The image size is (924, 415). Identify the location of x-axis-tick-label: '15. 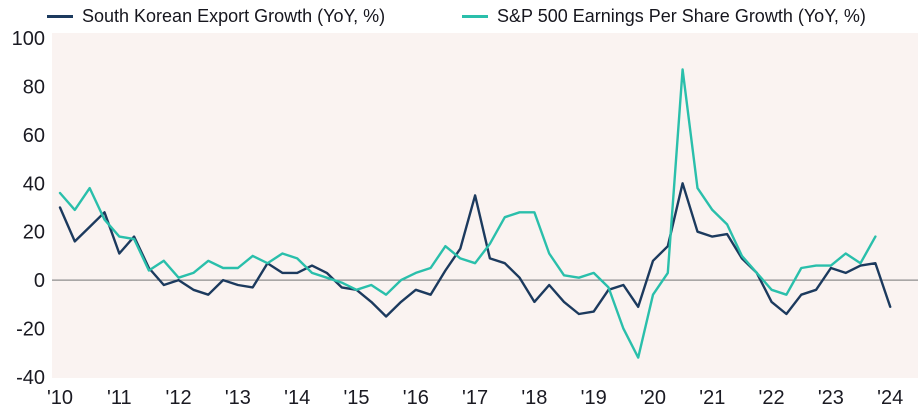
(356, 398).